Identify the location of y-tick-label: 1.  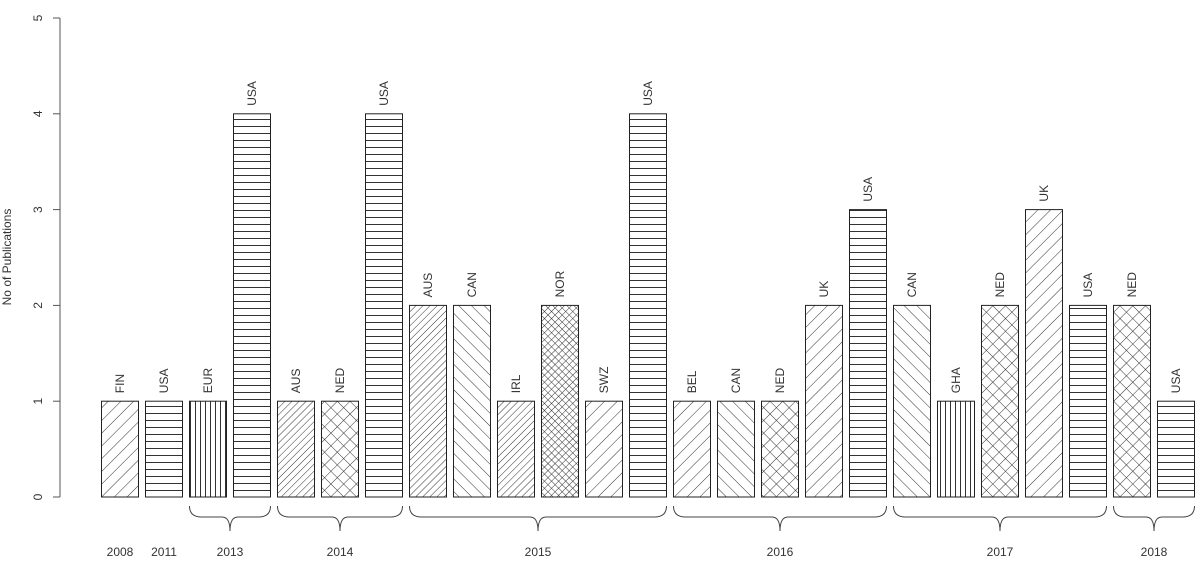
(38, 401).